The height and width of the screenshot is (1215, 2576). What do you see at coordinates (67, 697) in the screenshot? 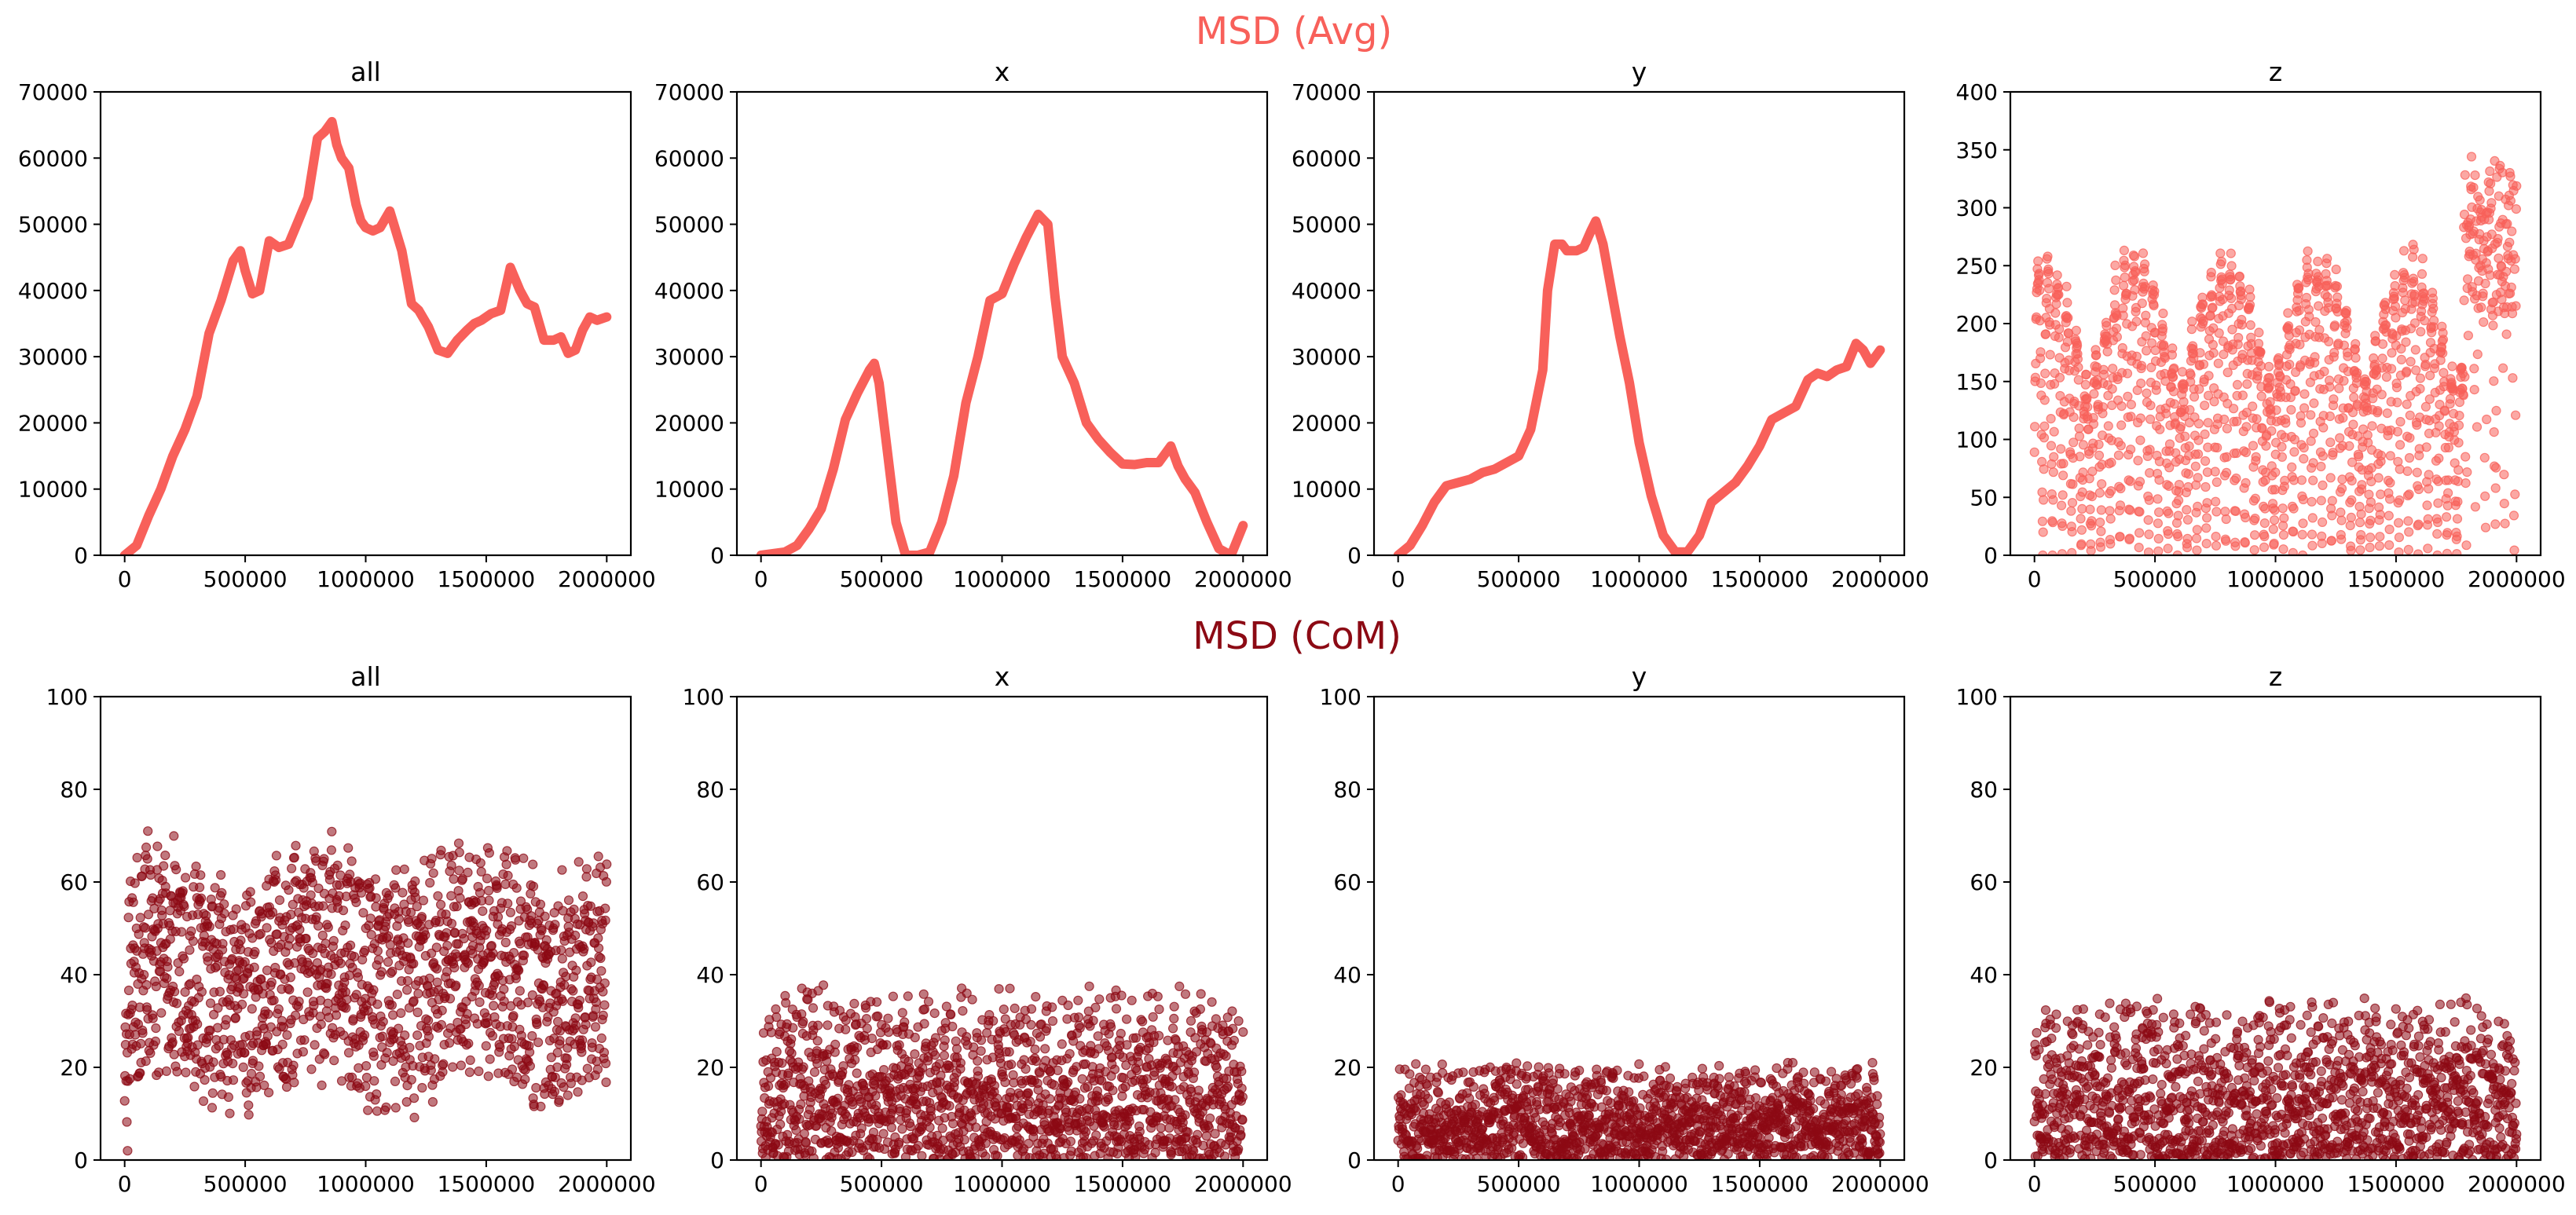
I see `y-tick-label: 100` at bounding box center [67, 697].